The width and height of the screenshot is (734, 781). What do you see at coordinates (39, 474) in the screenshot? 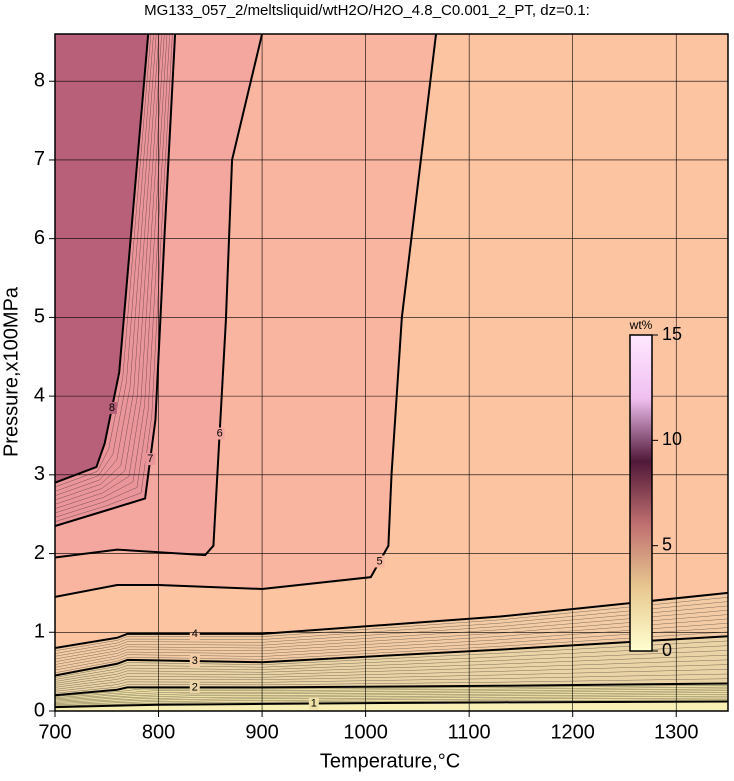
I see `y-tick-label: 3` at bounding box center [39, 474].